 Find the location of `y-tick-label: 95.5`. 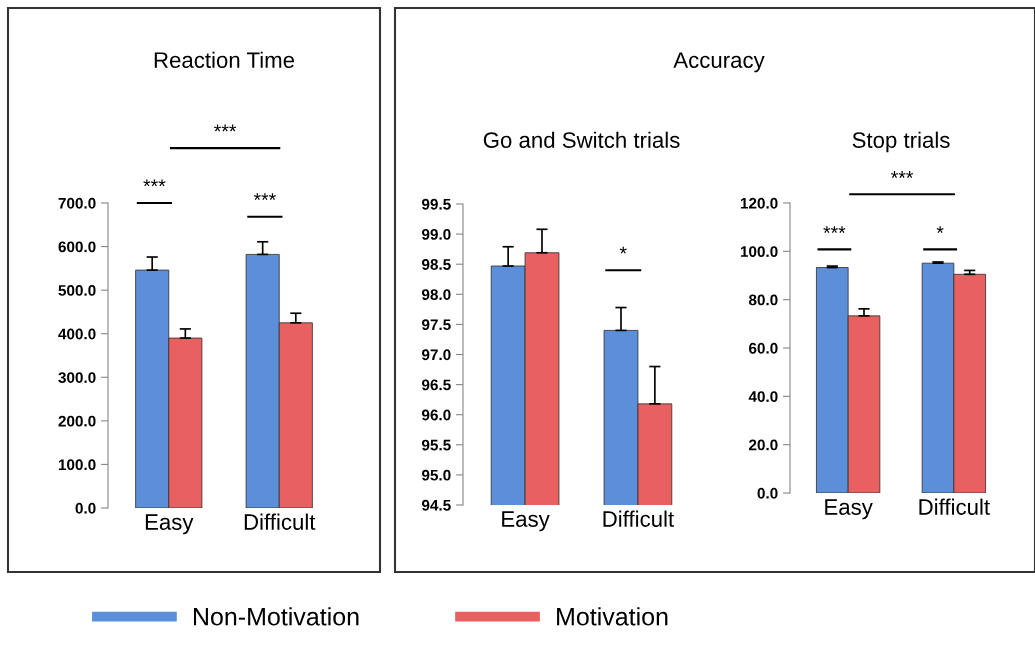

y-tick-label: 95.5 is located at coordinates (436, 445).